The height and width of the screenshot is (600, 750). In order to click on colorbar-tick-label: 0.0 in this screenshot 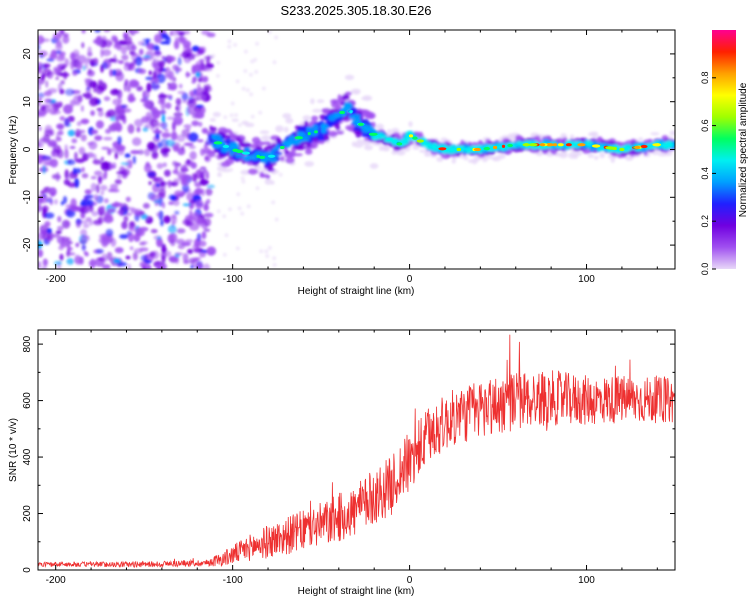, I will do `click(705, 269)`.